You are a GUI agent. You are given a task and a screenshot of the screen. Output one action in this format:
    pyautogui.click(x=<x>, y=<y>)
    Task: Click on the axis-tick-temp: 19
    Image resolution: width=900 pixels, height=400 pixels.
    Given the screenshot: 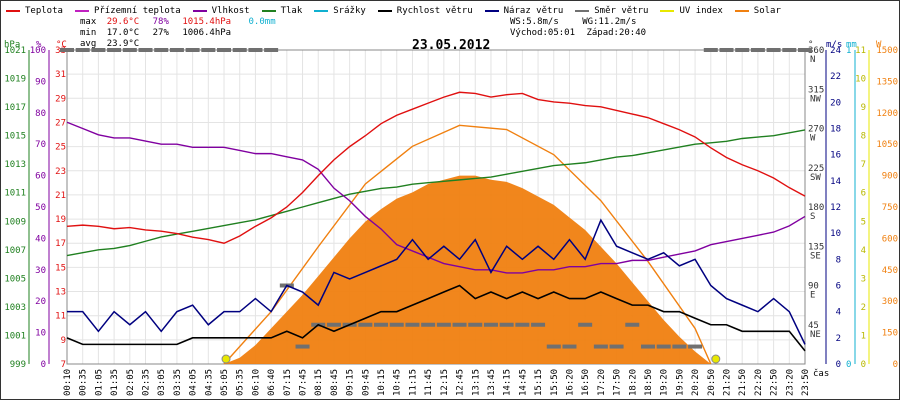 What is the action you would take?
    pyautogui.click(x=60, y=220)
    